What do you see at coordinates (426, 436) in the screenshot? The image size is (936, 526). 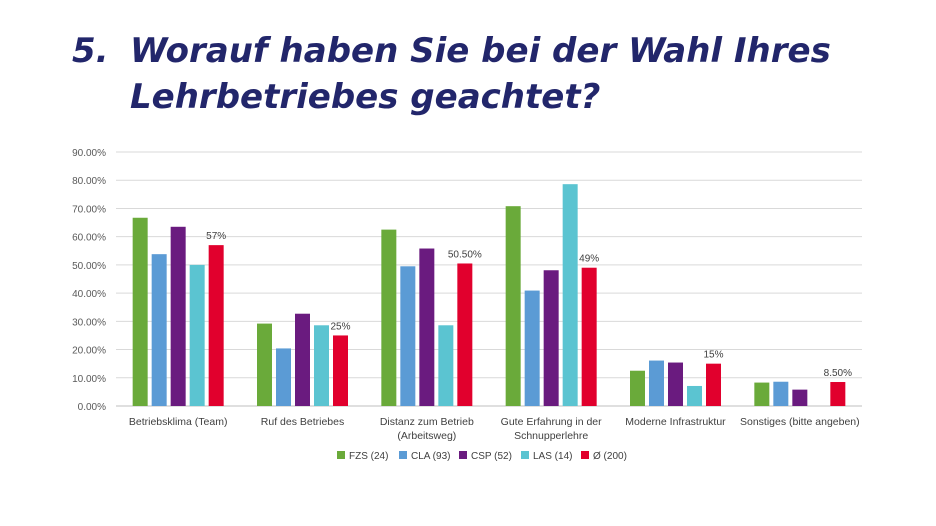 I see `x-category-label: (Arbeitsweg)` at bounding box center [426, 436].